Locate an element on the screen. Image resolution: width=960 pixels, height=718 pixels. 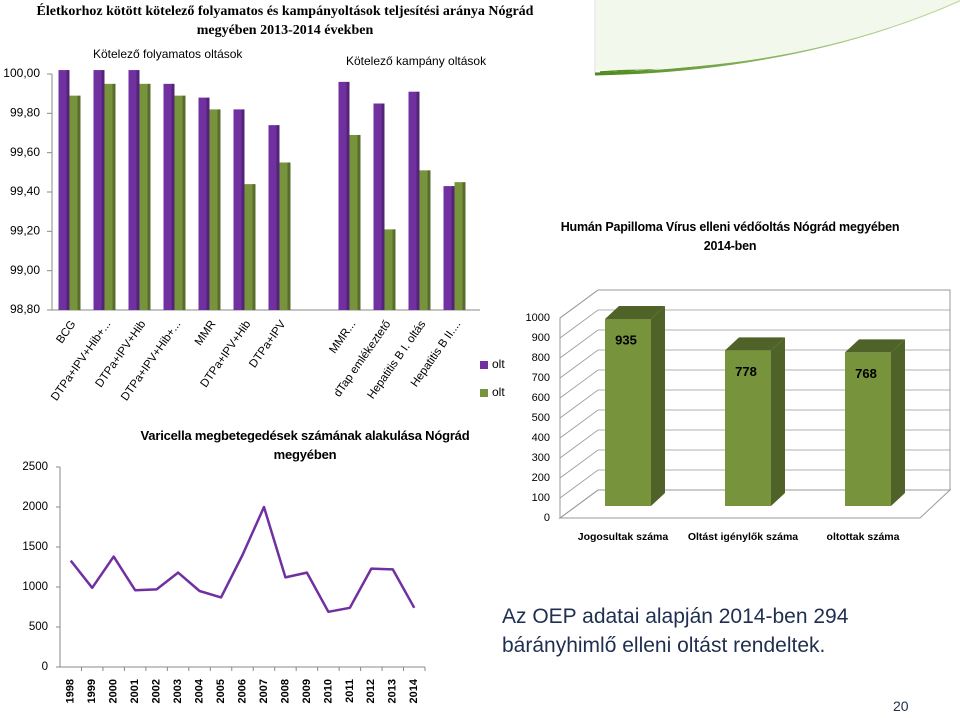
y-tick-label: 700 is located at coordinates (541, 378).